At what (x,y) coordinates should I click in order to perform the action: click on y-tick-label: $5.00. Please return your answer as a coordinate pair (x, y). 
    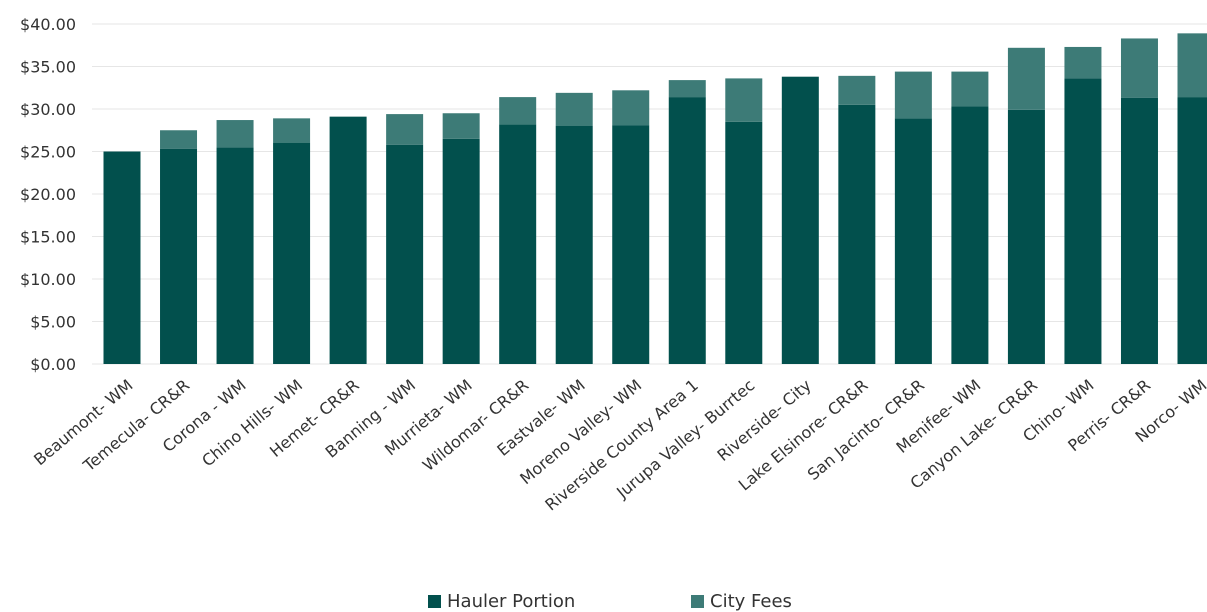
    Looking at the image, I should click on (53, 322).